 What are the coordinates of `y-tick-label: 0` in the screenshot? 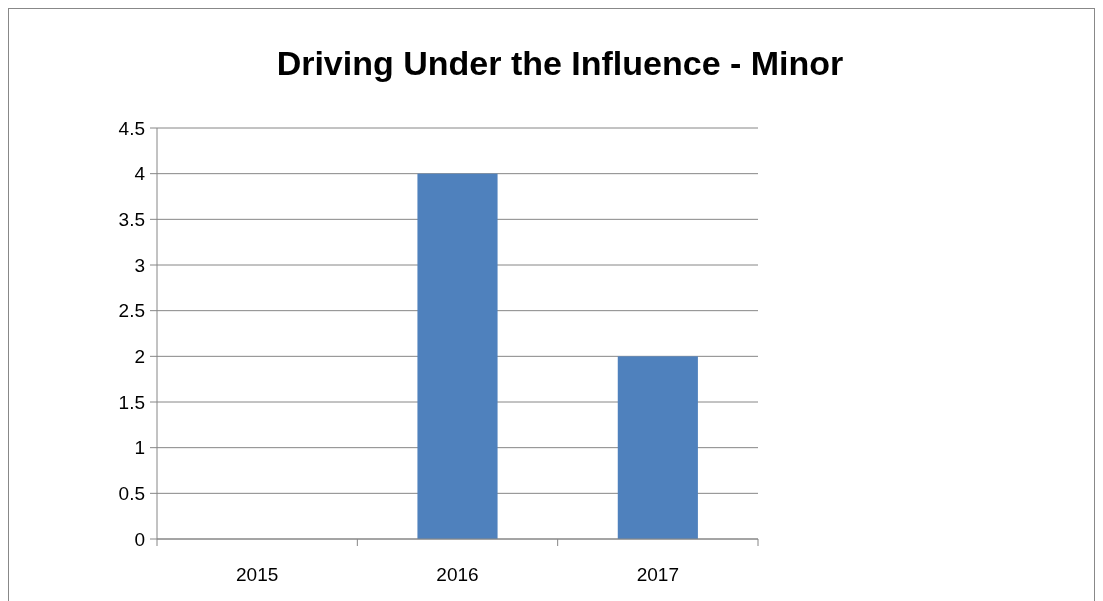 It's located at (139, 539).